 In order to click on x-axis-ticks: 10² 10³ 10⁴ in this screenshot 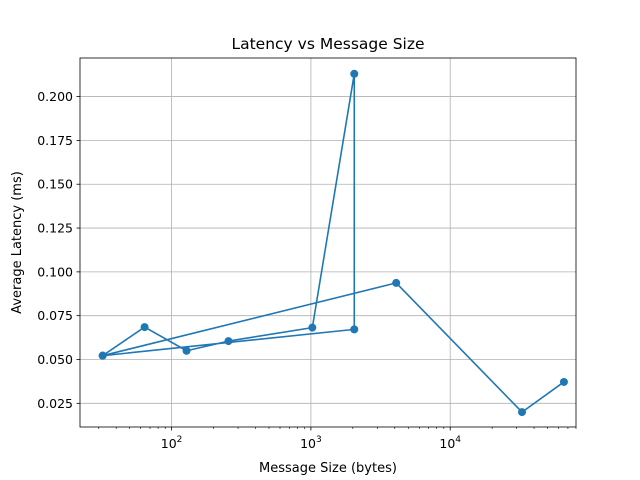, I will do `click(337, 439)`.